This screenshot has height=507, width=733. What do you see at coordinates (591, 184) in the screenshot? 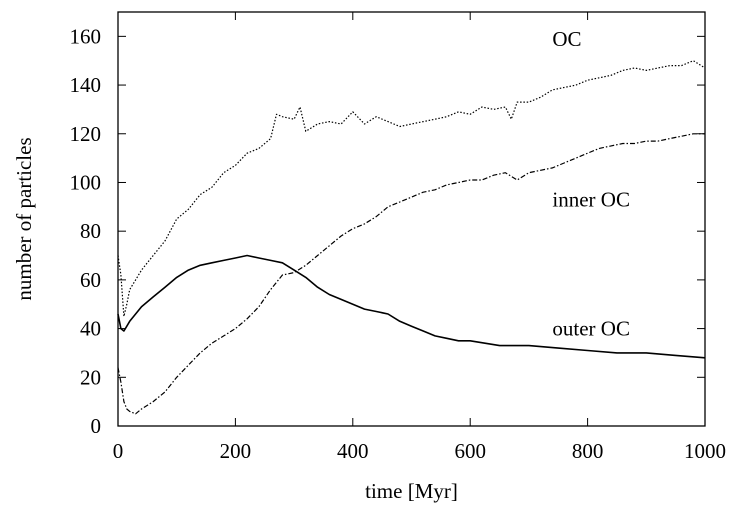
I see `series-annotations: OC inner OC outer OC` at bounding box center [591, 184].